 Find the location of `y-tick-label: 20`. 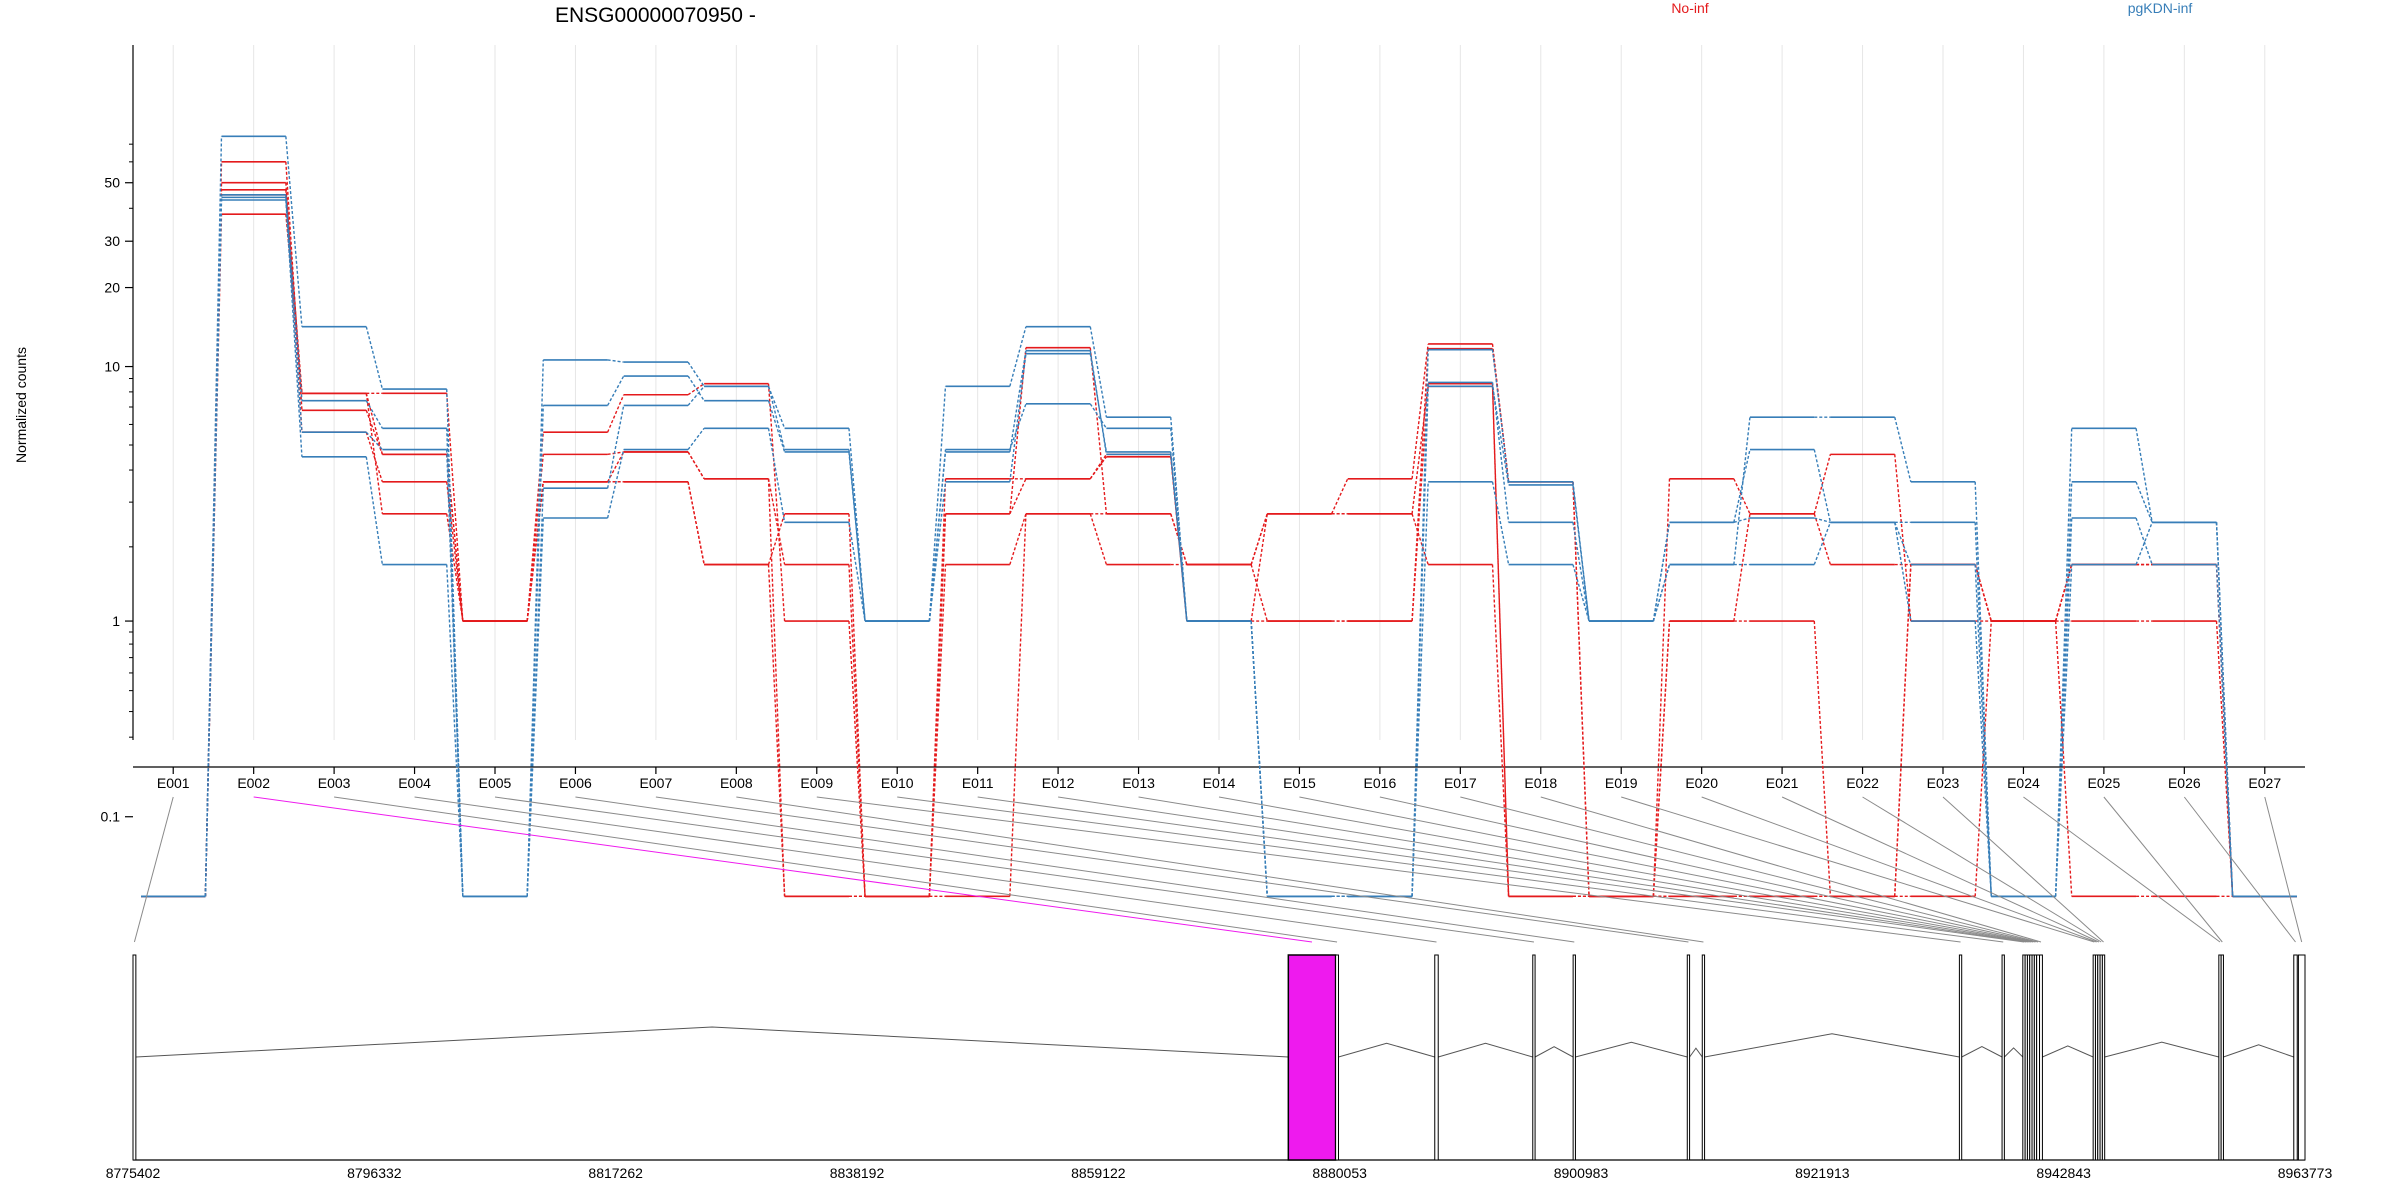

y-tick-label: 20 is located at coordinates (112, 288).